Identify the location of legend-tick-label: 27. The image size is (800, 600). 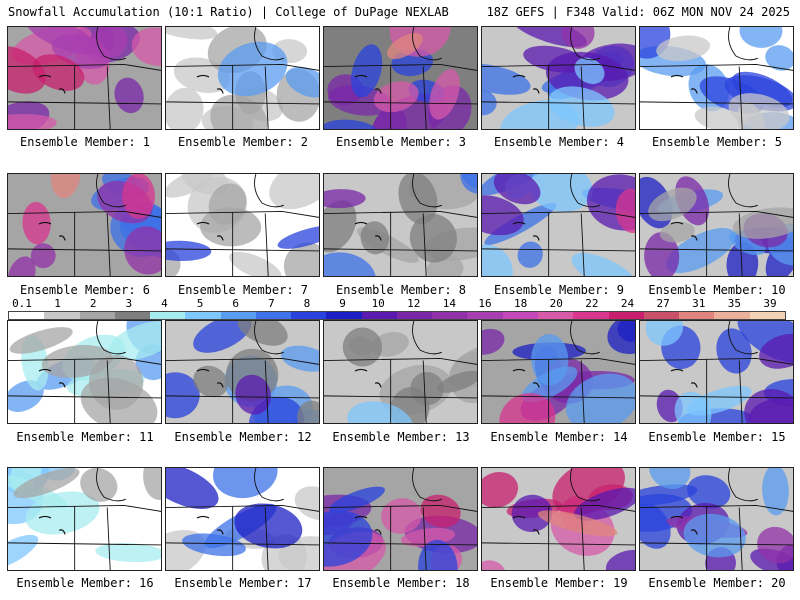
(663, 303).